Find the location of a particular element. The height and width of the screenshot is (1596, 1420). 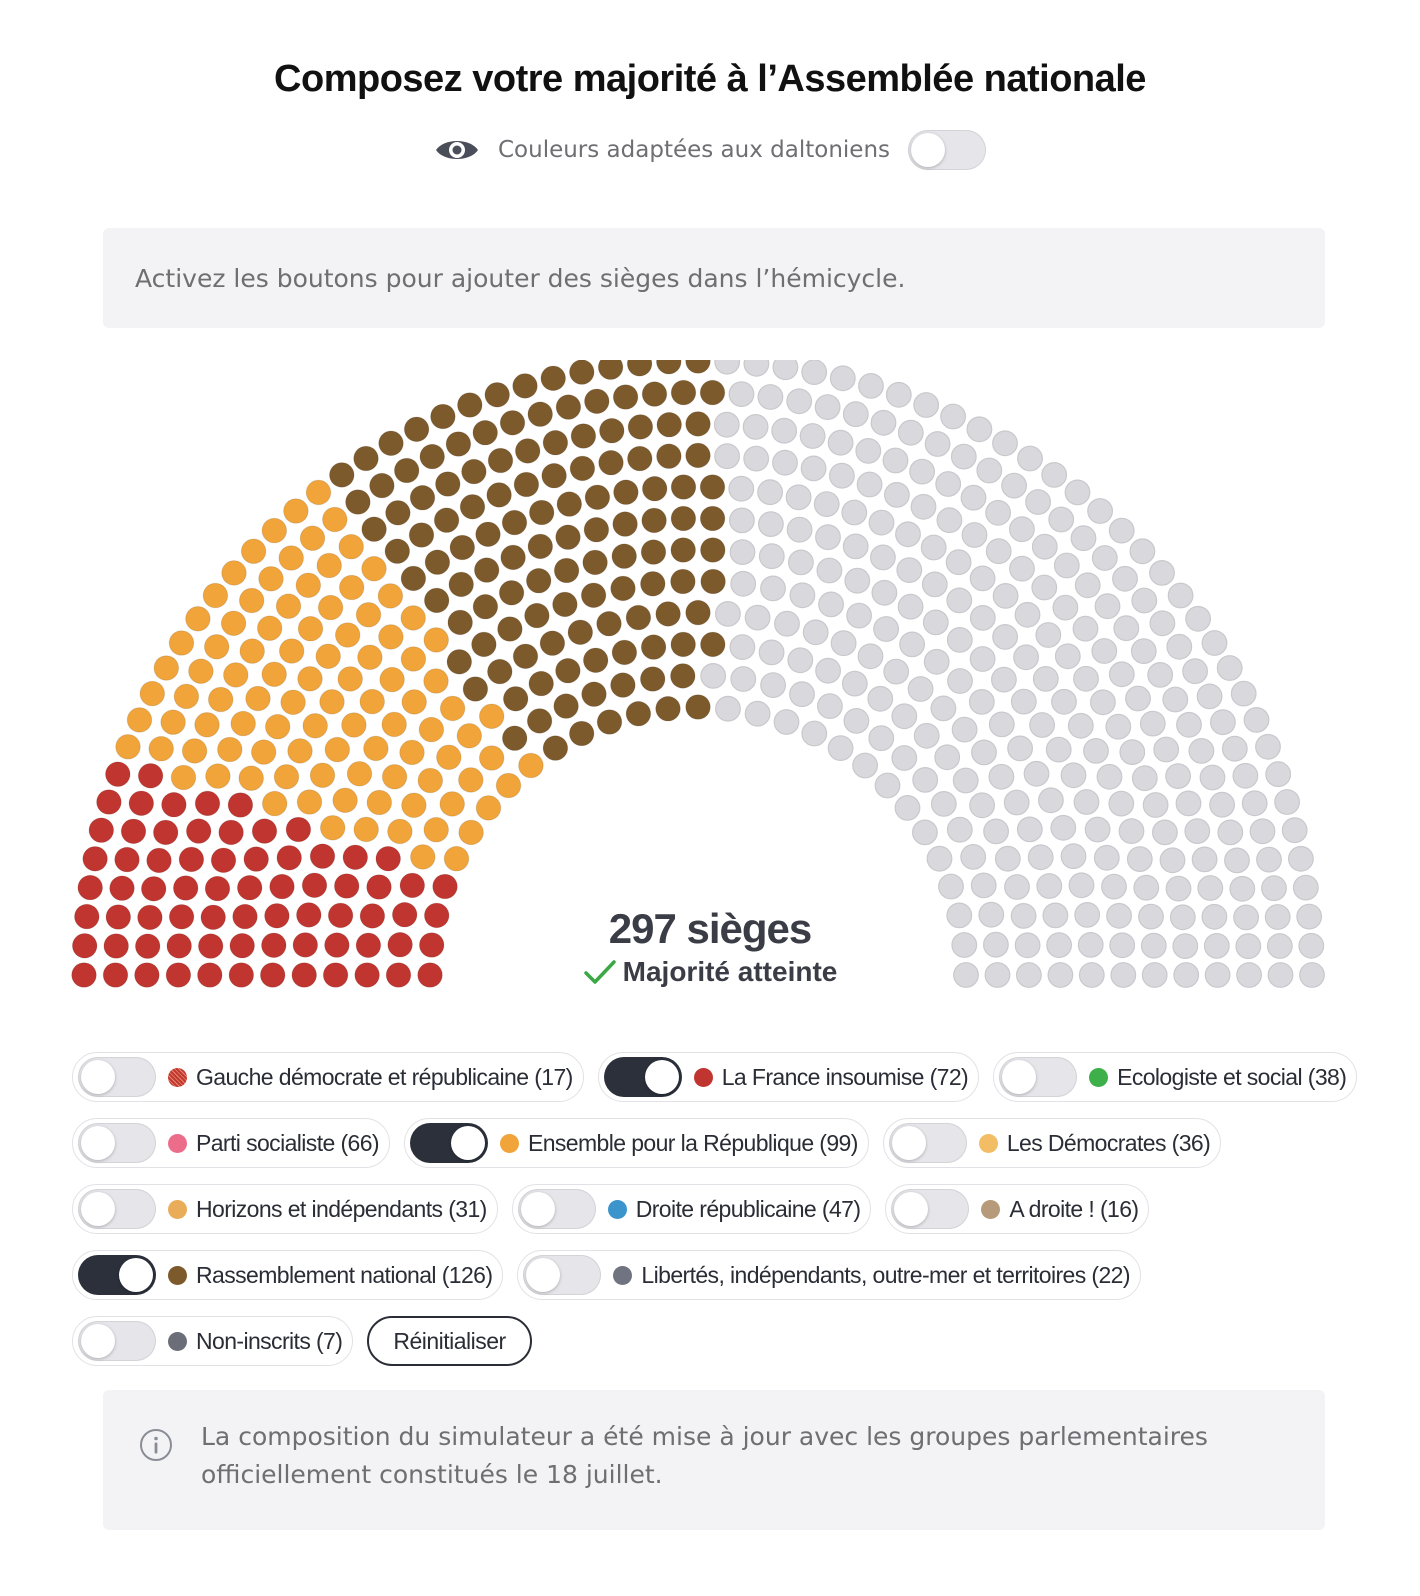

group-chip-gdr: Gauche démocrate et républicaine (17) is located at coordinates (328, 1077).